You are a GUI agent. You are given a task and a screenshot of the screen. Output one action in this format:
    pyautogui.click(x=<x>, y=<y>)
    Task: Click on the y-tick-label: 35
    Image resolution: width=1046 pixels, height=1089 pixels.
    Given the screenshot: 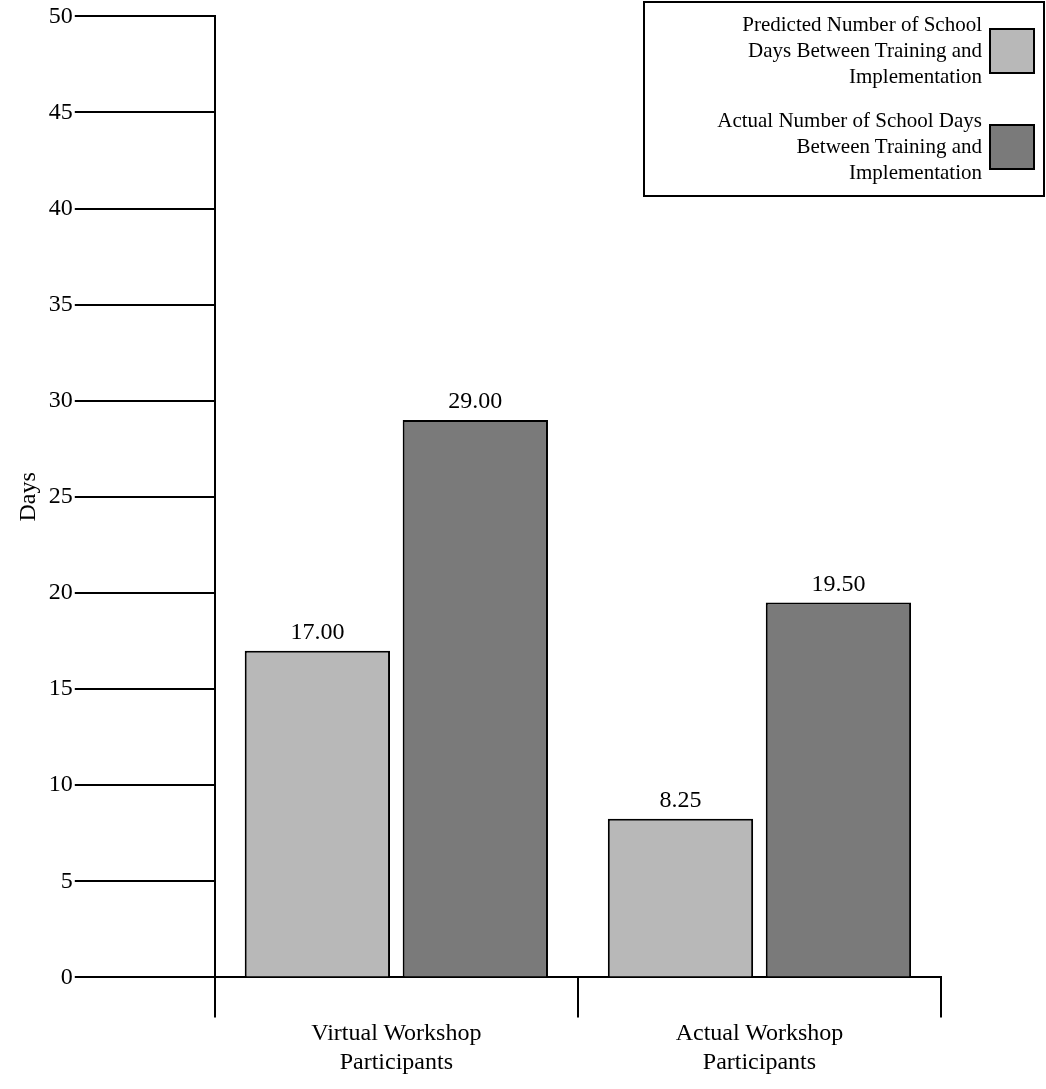 What is the action you would take?
    pyautogui.click(x=60, y=303)
    